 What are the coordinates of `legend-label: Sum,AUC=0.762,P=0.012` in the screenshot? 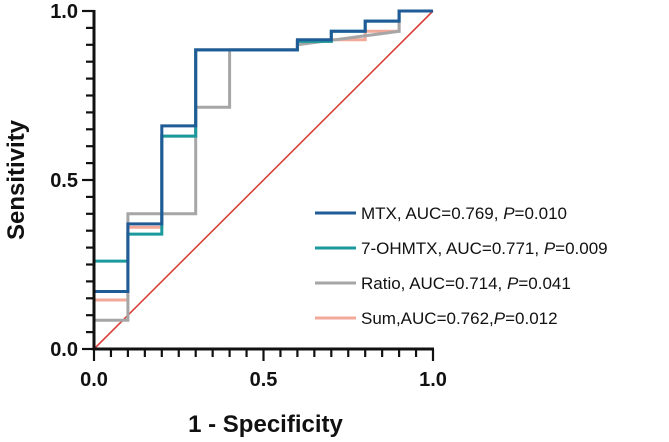 It's located at (459, 318).